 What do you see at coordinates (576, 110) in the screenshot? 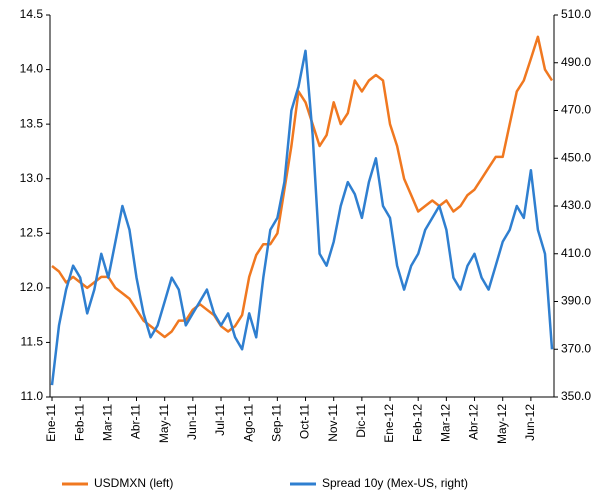
I see `y2-tick-label: 470.0` at bounding box center [576, 110].